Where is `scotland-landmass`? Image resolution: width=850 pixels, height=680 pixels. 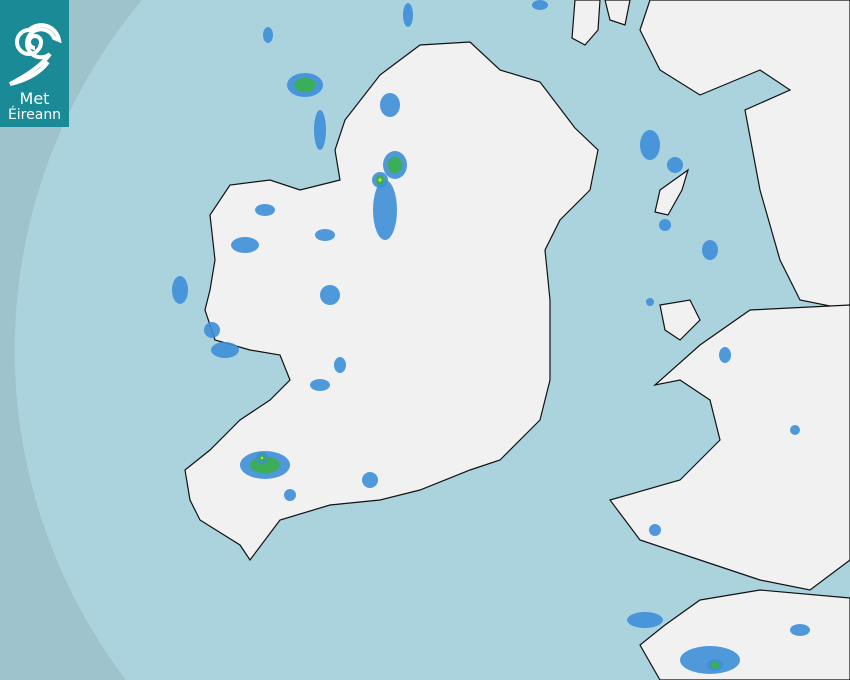 scotland-landmass is located at coordinates (744, 155).